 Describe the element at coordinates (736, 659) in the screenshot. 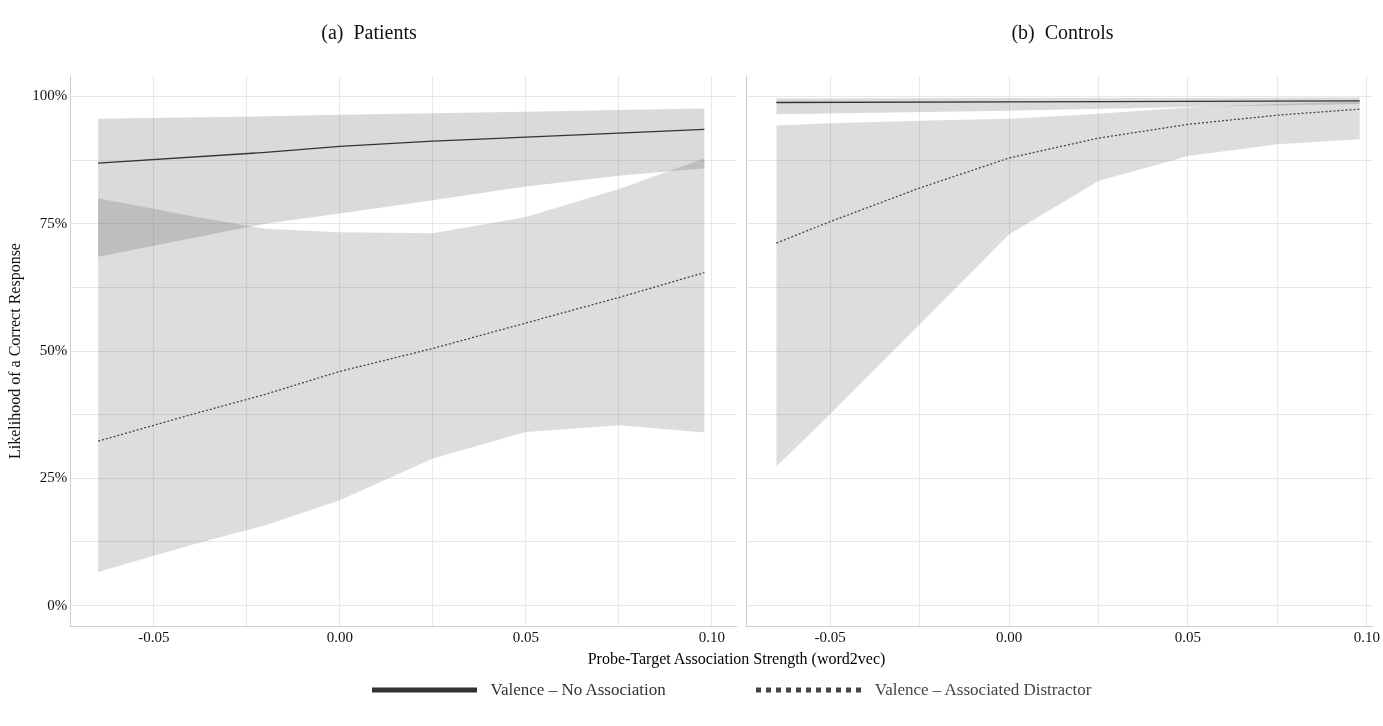

I see `x-axis-title: Probe-Target Association Strength (word2vec)` at that location.